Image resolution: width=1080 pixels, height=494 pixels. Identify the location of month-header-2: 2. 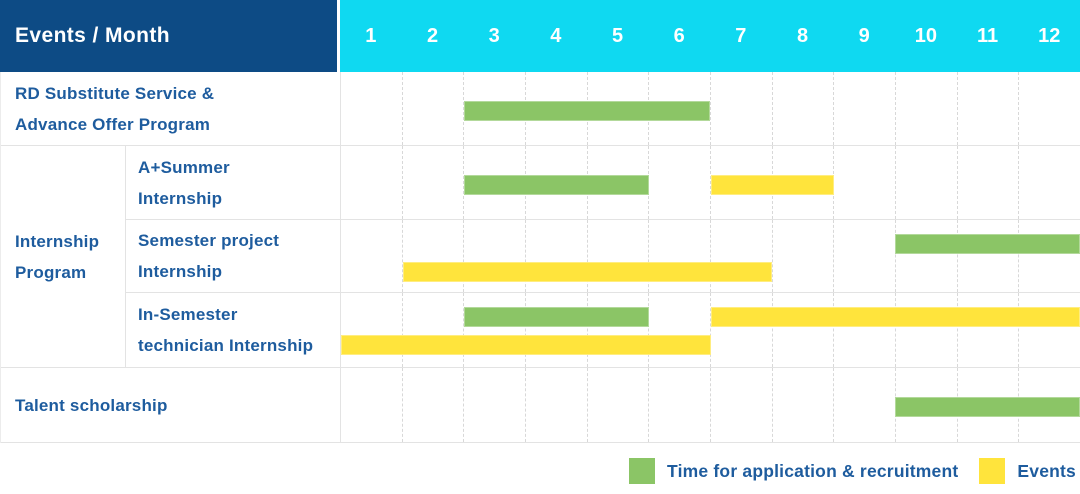
(432, 35).